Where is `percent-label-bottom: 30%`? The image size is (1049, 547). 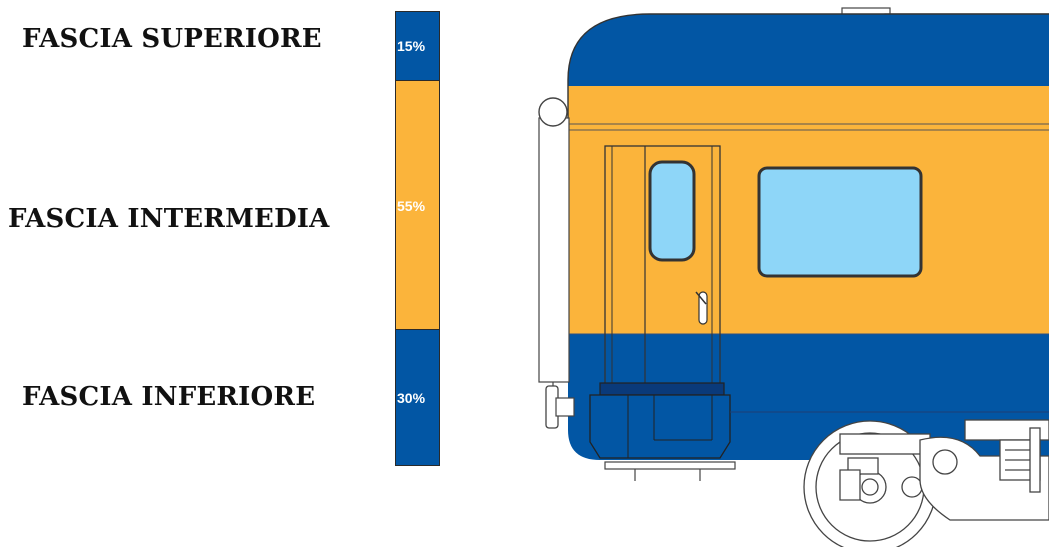 percent-label-bottom: 30% is located at coordinates (411, 398).